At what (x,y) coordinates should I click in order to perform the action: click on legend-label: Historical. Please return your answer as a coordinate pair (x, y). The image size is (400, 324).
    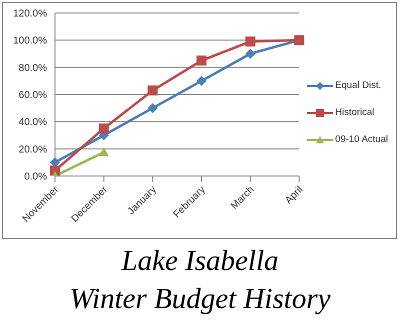
    Looking at the image, I should click on (354, 112).